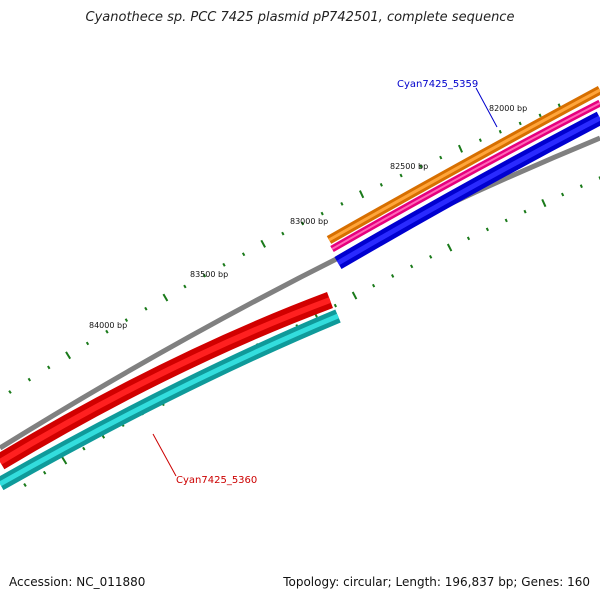 The width and height of the screenshot is (600, 600). Describe the element at coordinates (465, 176) in the screenshot. I see `gene-track-pink-highlight` at that location.